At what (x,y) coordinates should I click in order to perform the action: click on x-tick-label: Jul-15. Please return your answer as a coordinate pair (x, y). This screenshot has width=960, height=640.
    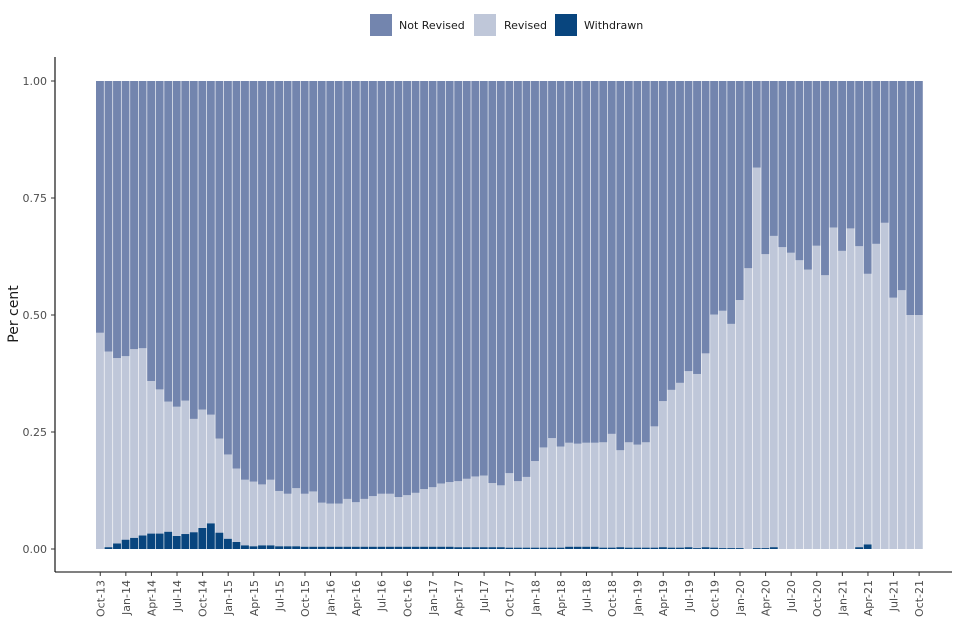
    Looking at the image, I should click on (279, 596).